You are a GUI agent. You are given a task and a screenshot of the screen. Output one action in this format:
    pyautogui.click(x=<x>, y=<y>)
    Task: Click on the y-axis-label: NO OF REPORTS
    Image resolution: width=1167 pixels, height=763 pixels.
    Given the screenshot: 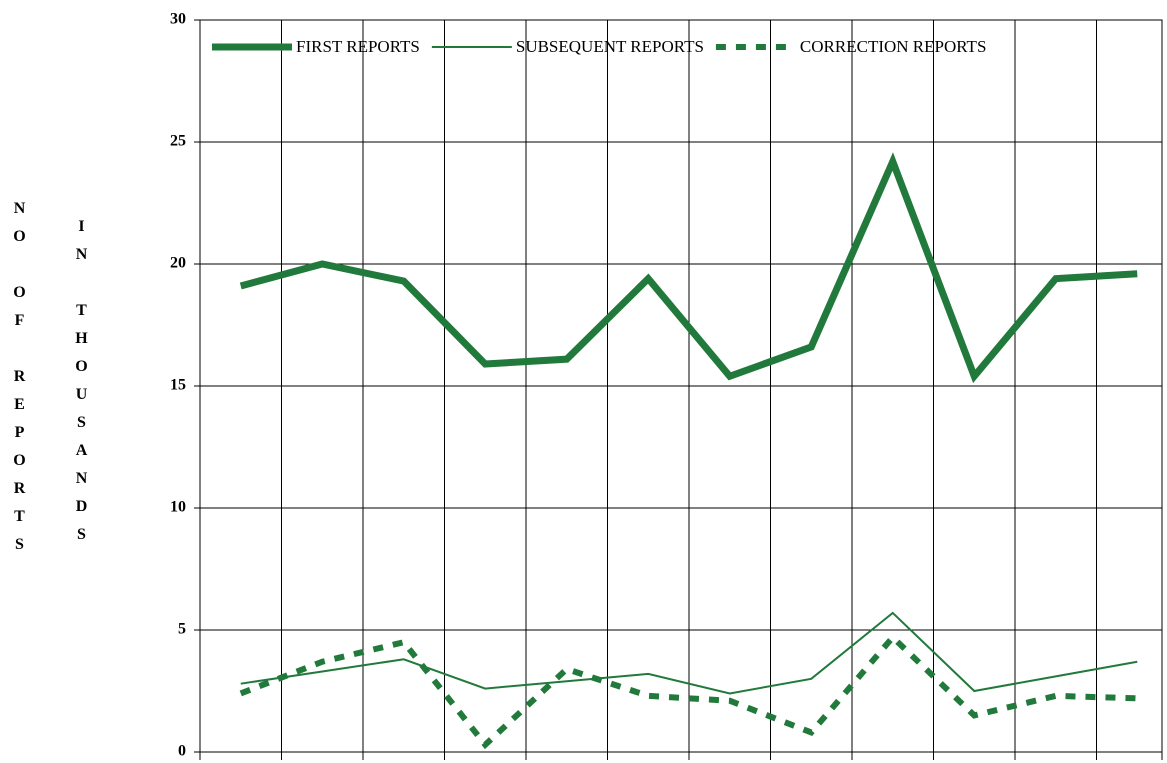 What is the action you would take?
    pyautogui.click(x=19, y=382)
    